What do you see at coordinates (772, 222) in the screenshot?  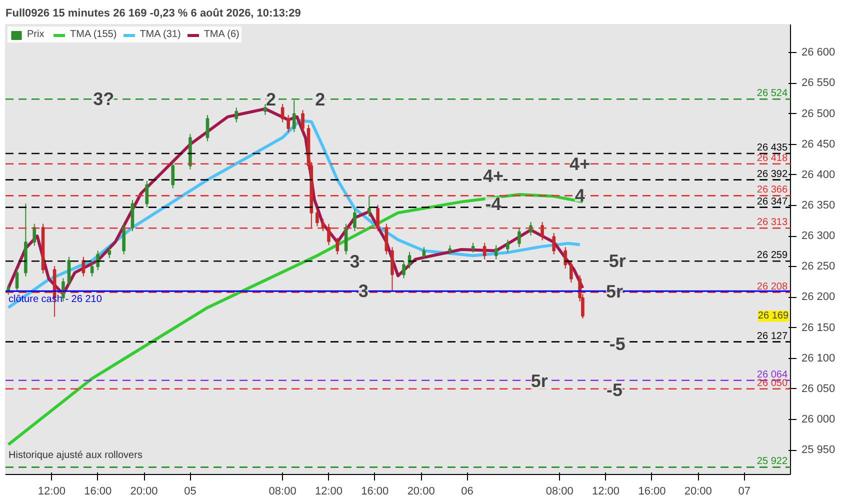 I see `ref-line-label: 26 313` at bounding box center [772, 222].